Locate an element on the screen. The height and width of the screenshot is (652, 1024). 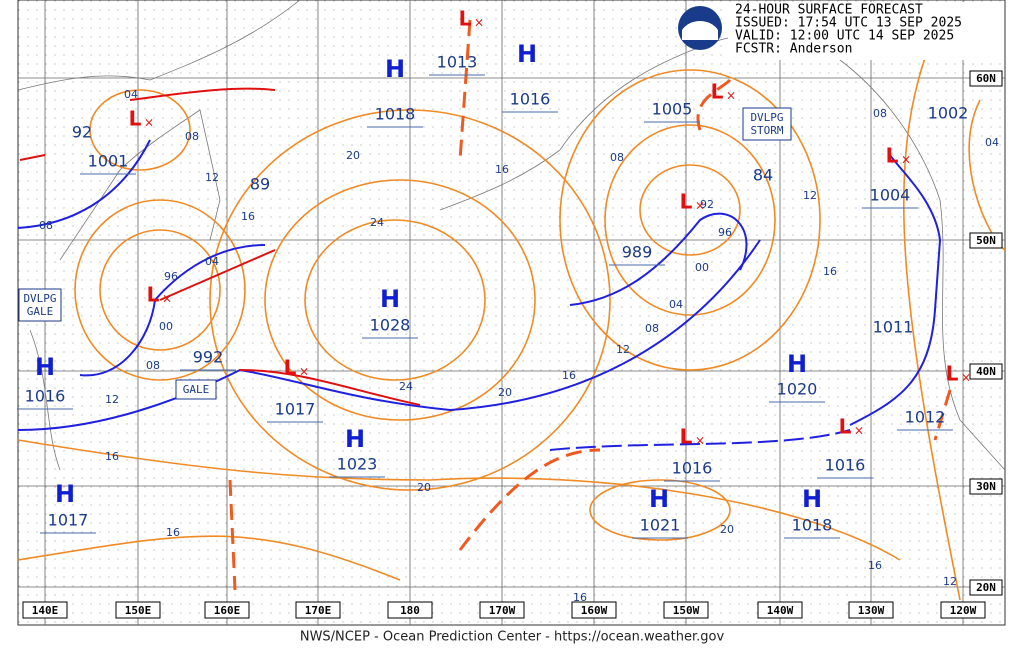
header-box is located at coordinates (865, 31).